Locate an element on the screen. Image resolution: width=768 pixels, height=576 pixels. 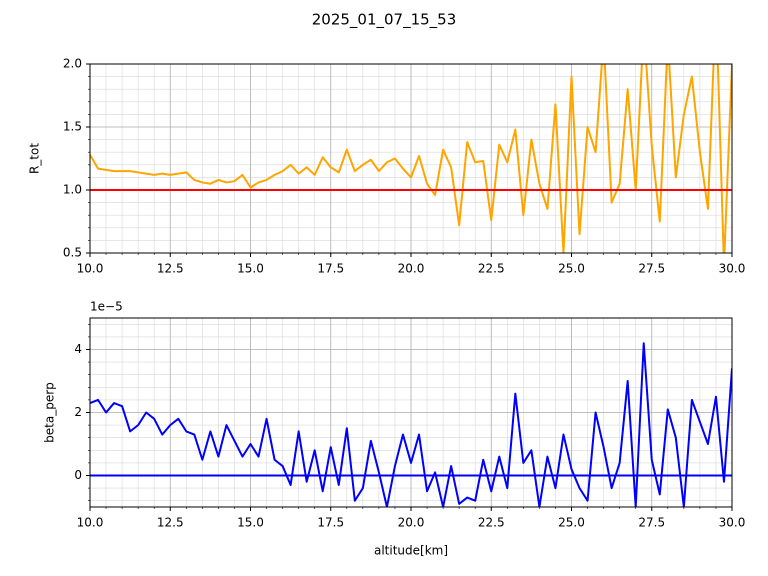
y-axis-label: beta_perp is located at coordinates (50, 412).